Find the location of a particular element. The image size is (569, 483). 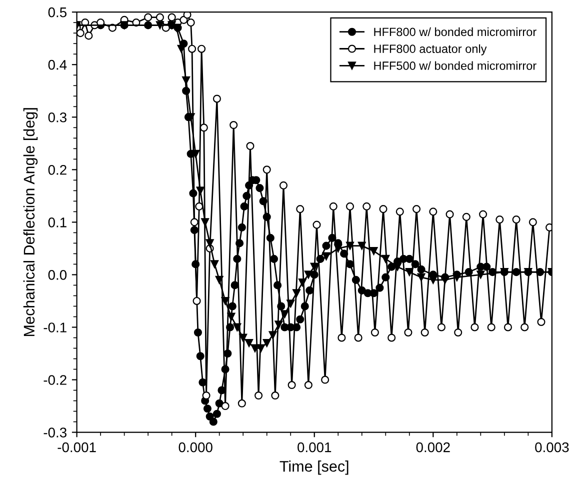

legend-label: HFF500 w/ bonded micromirror is located at coordinates (455, 65).